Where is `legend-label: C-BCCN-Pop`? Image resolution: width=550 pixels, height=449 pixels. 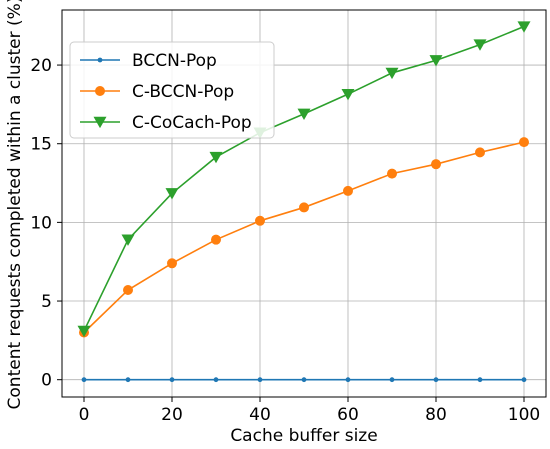 legend-label: C-BCCN-Pop is located at coordinates (183, 92).